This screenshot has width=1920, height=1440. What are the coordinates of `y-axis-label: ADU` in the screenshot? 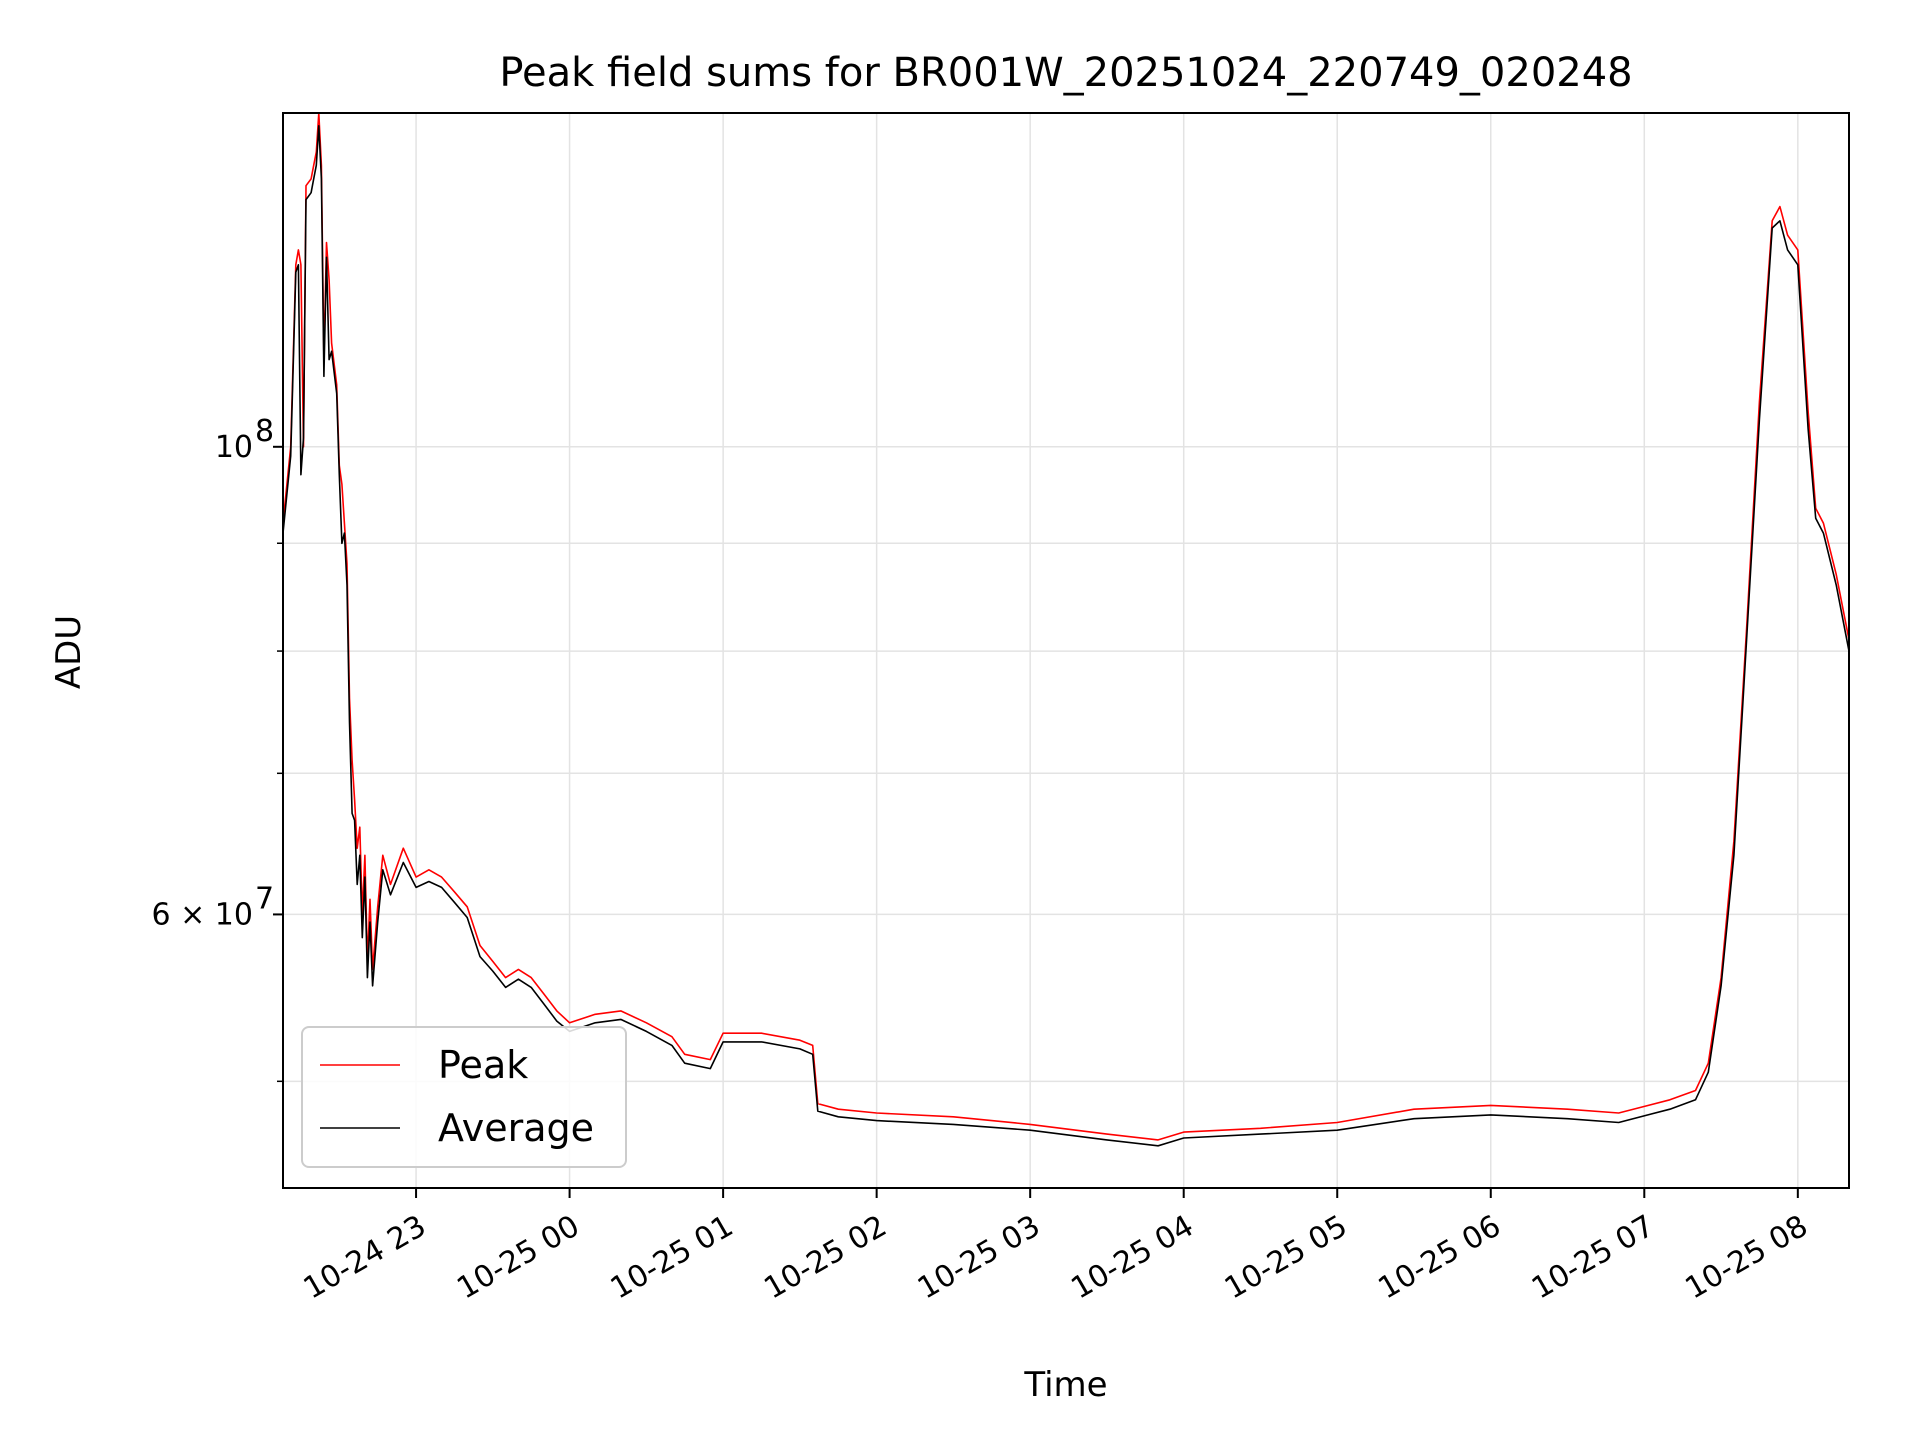 It's located at (69, 652).